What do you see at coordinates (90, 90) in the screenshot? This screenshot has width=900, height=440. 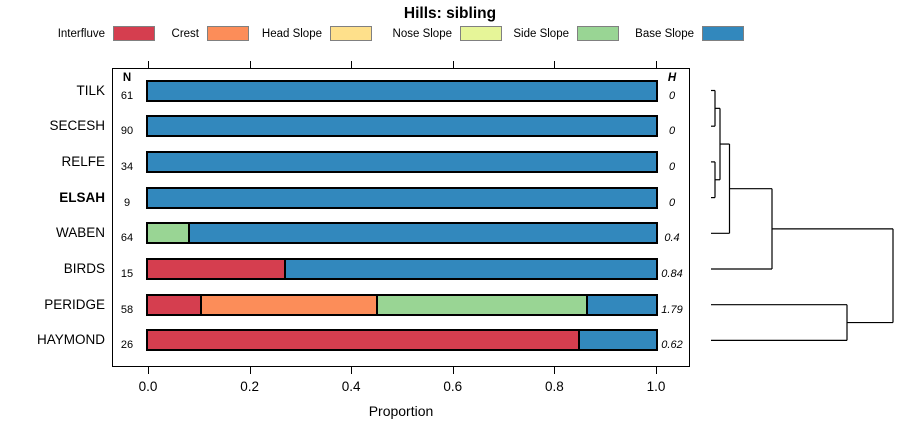 I see `row-label-tilk: TILK` at bounding box center [90, 90].